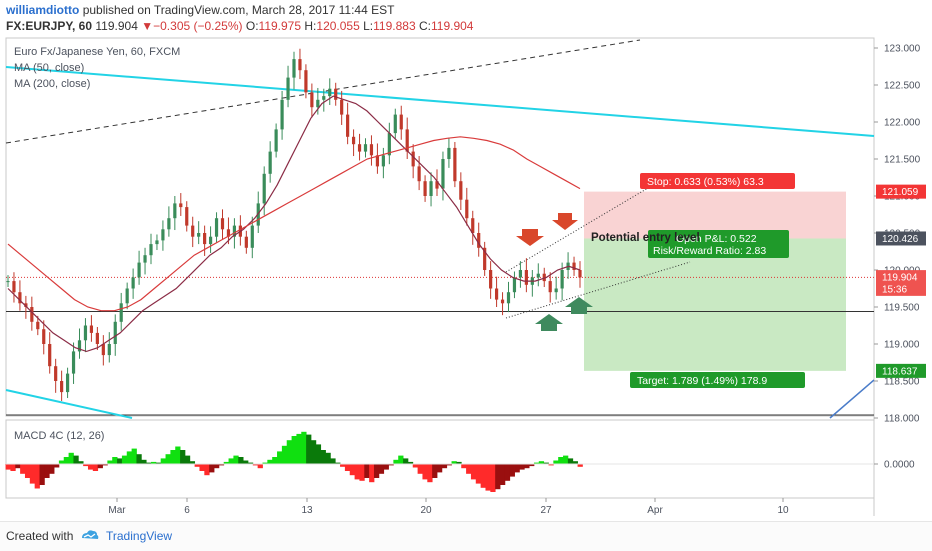  Describe the element at coordinates (440, 459) in the screenshot. I see `macd-pane` at that location.